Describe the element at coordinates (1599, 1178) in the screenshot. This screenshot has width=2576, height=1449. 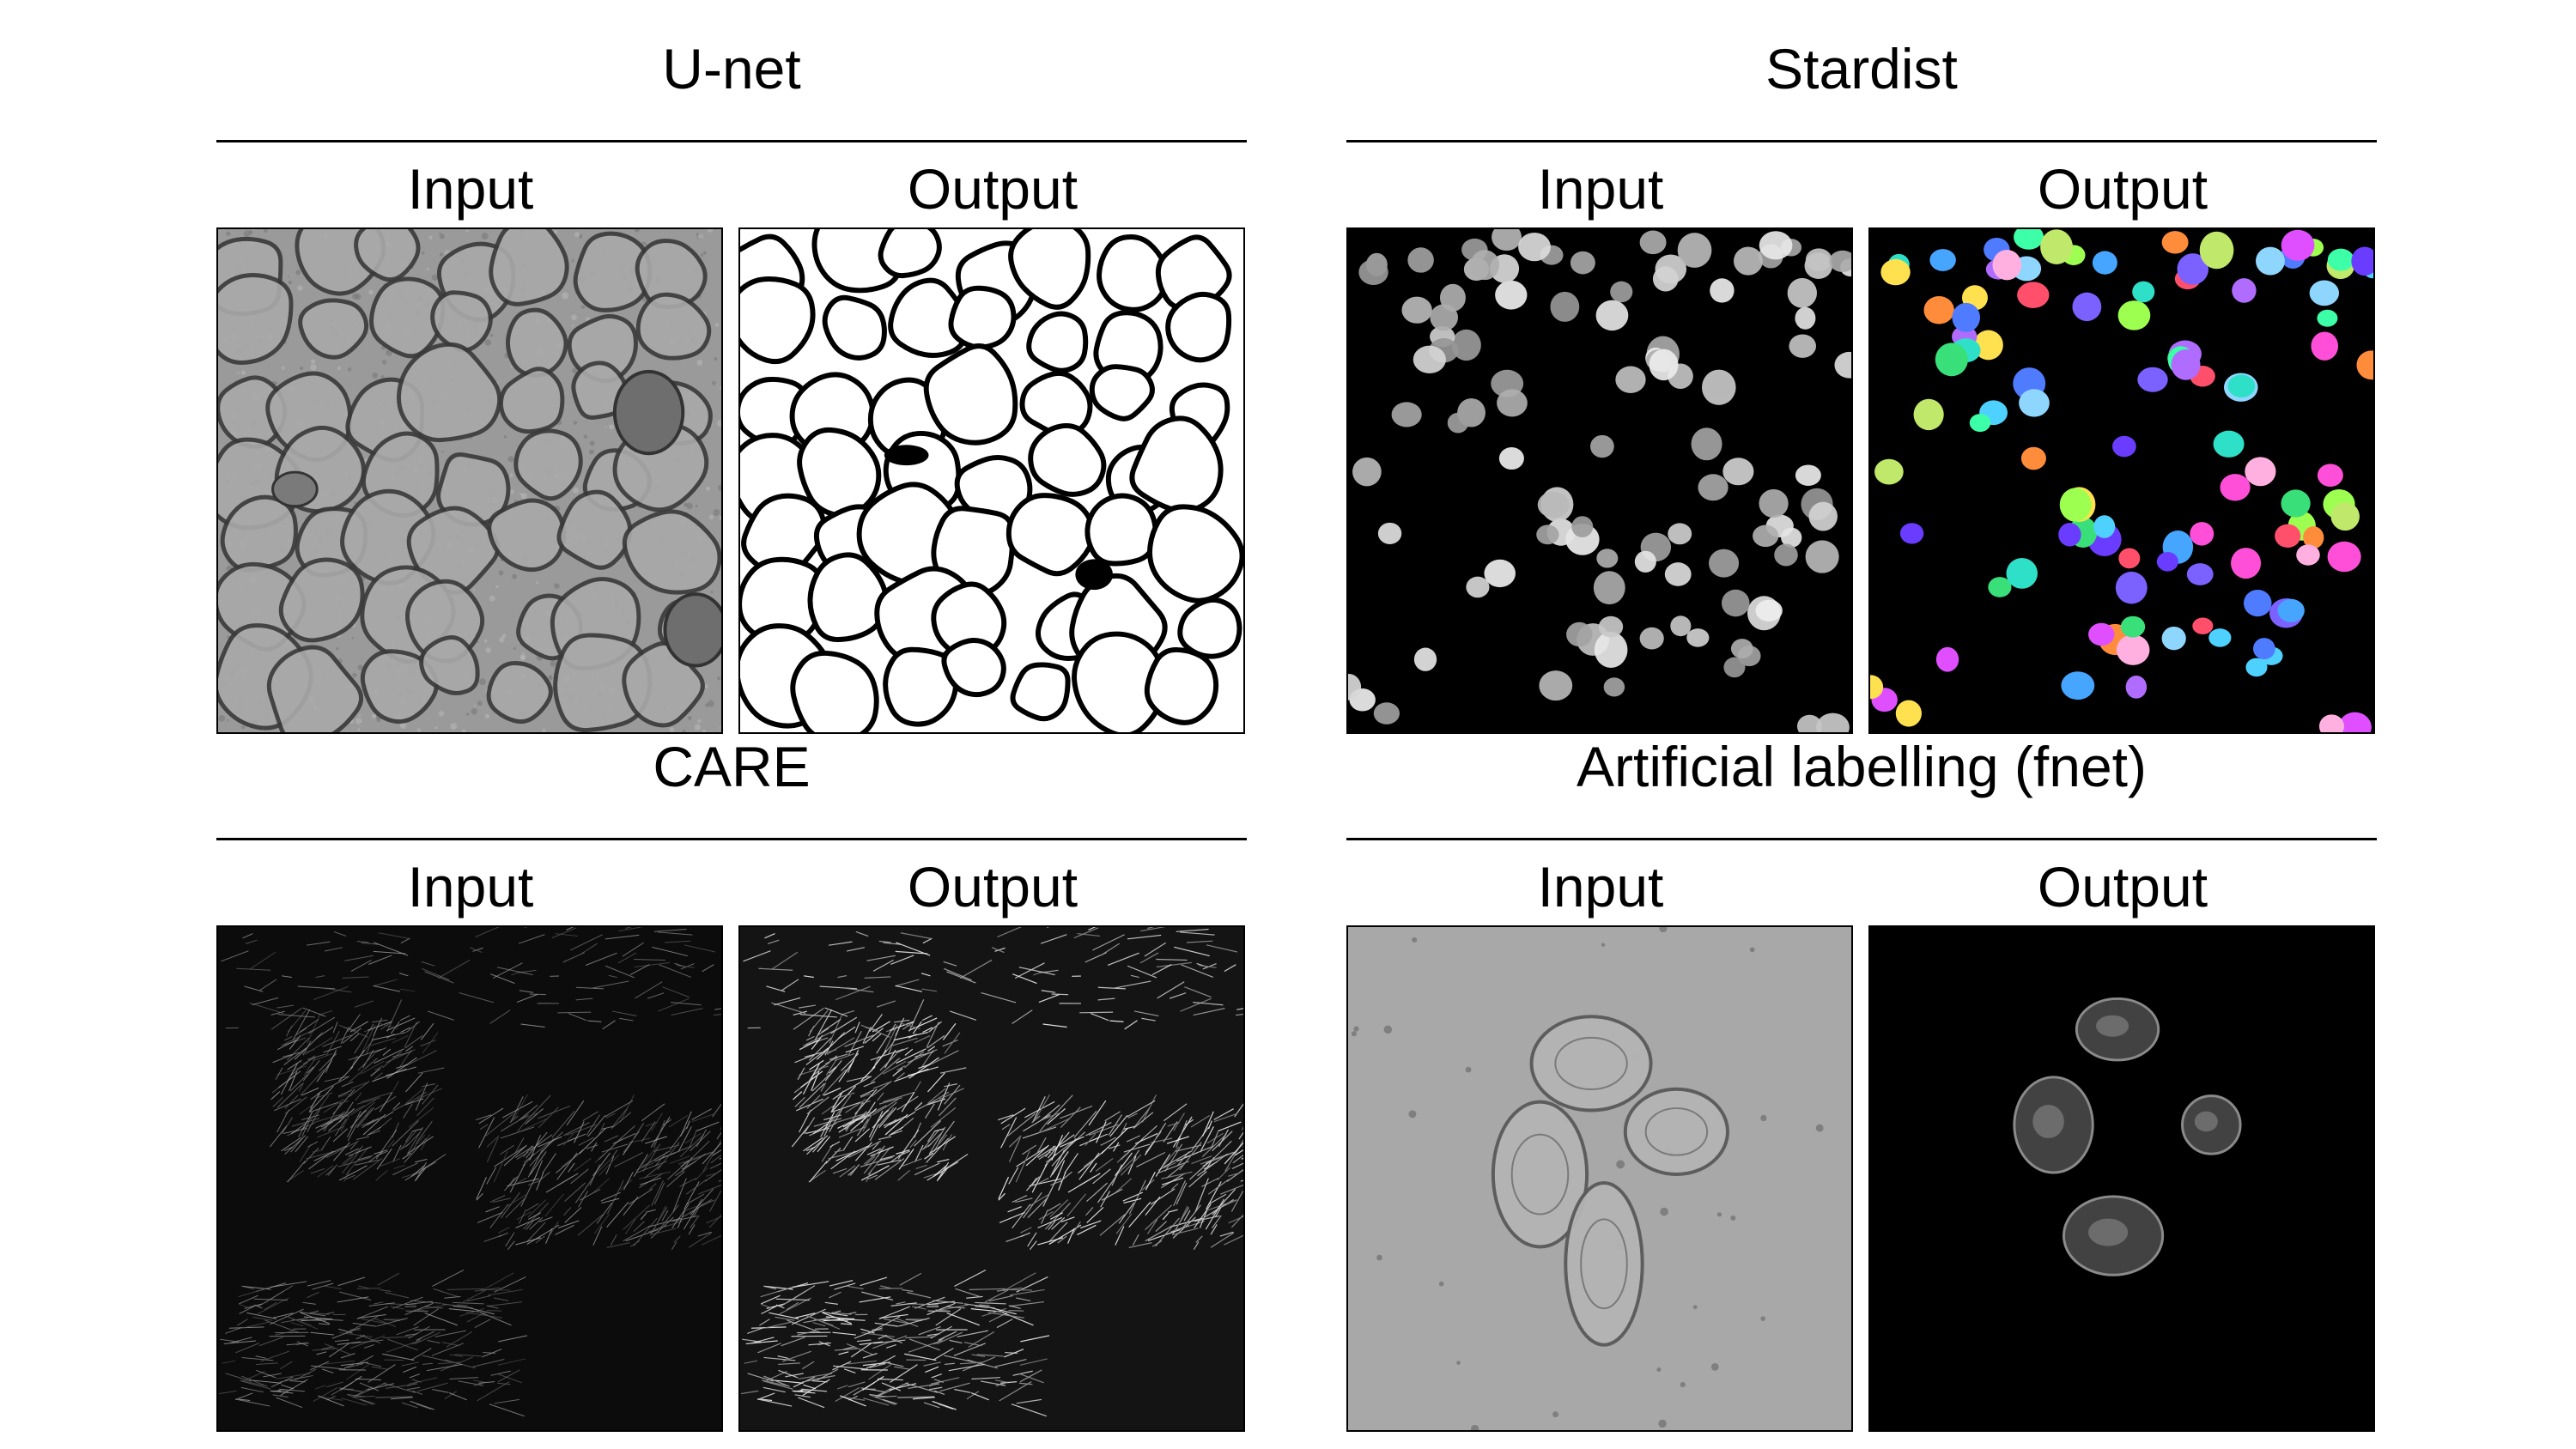
I see `fnet-input-image` at that location.